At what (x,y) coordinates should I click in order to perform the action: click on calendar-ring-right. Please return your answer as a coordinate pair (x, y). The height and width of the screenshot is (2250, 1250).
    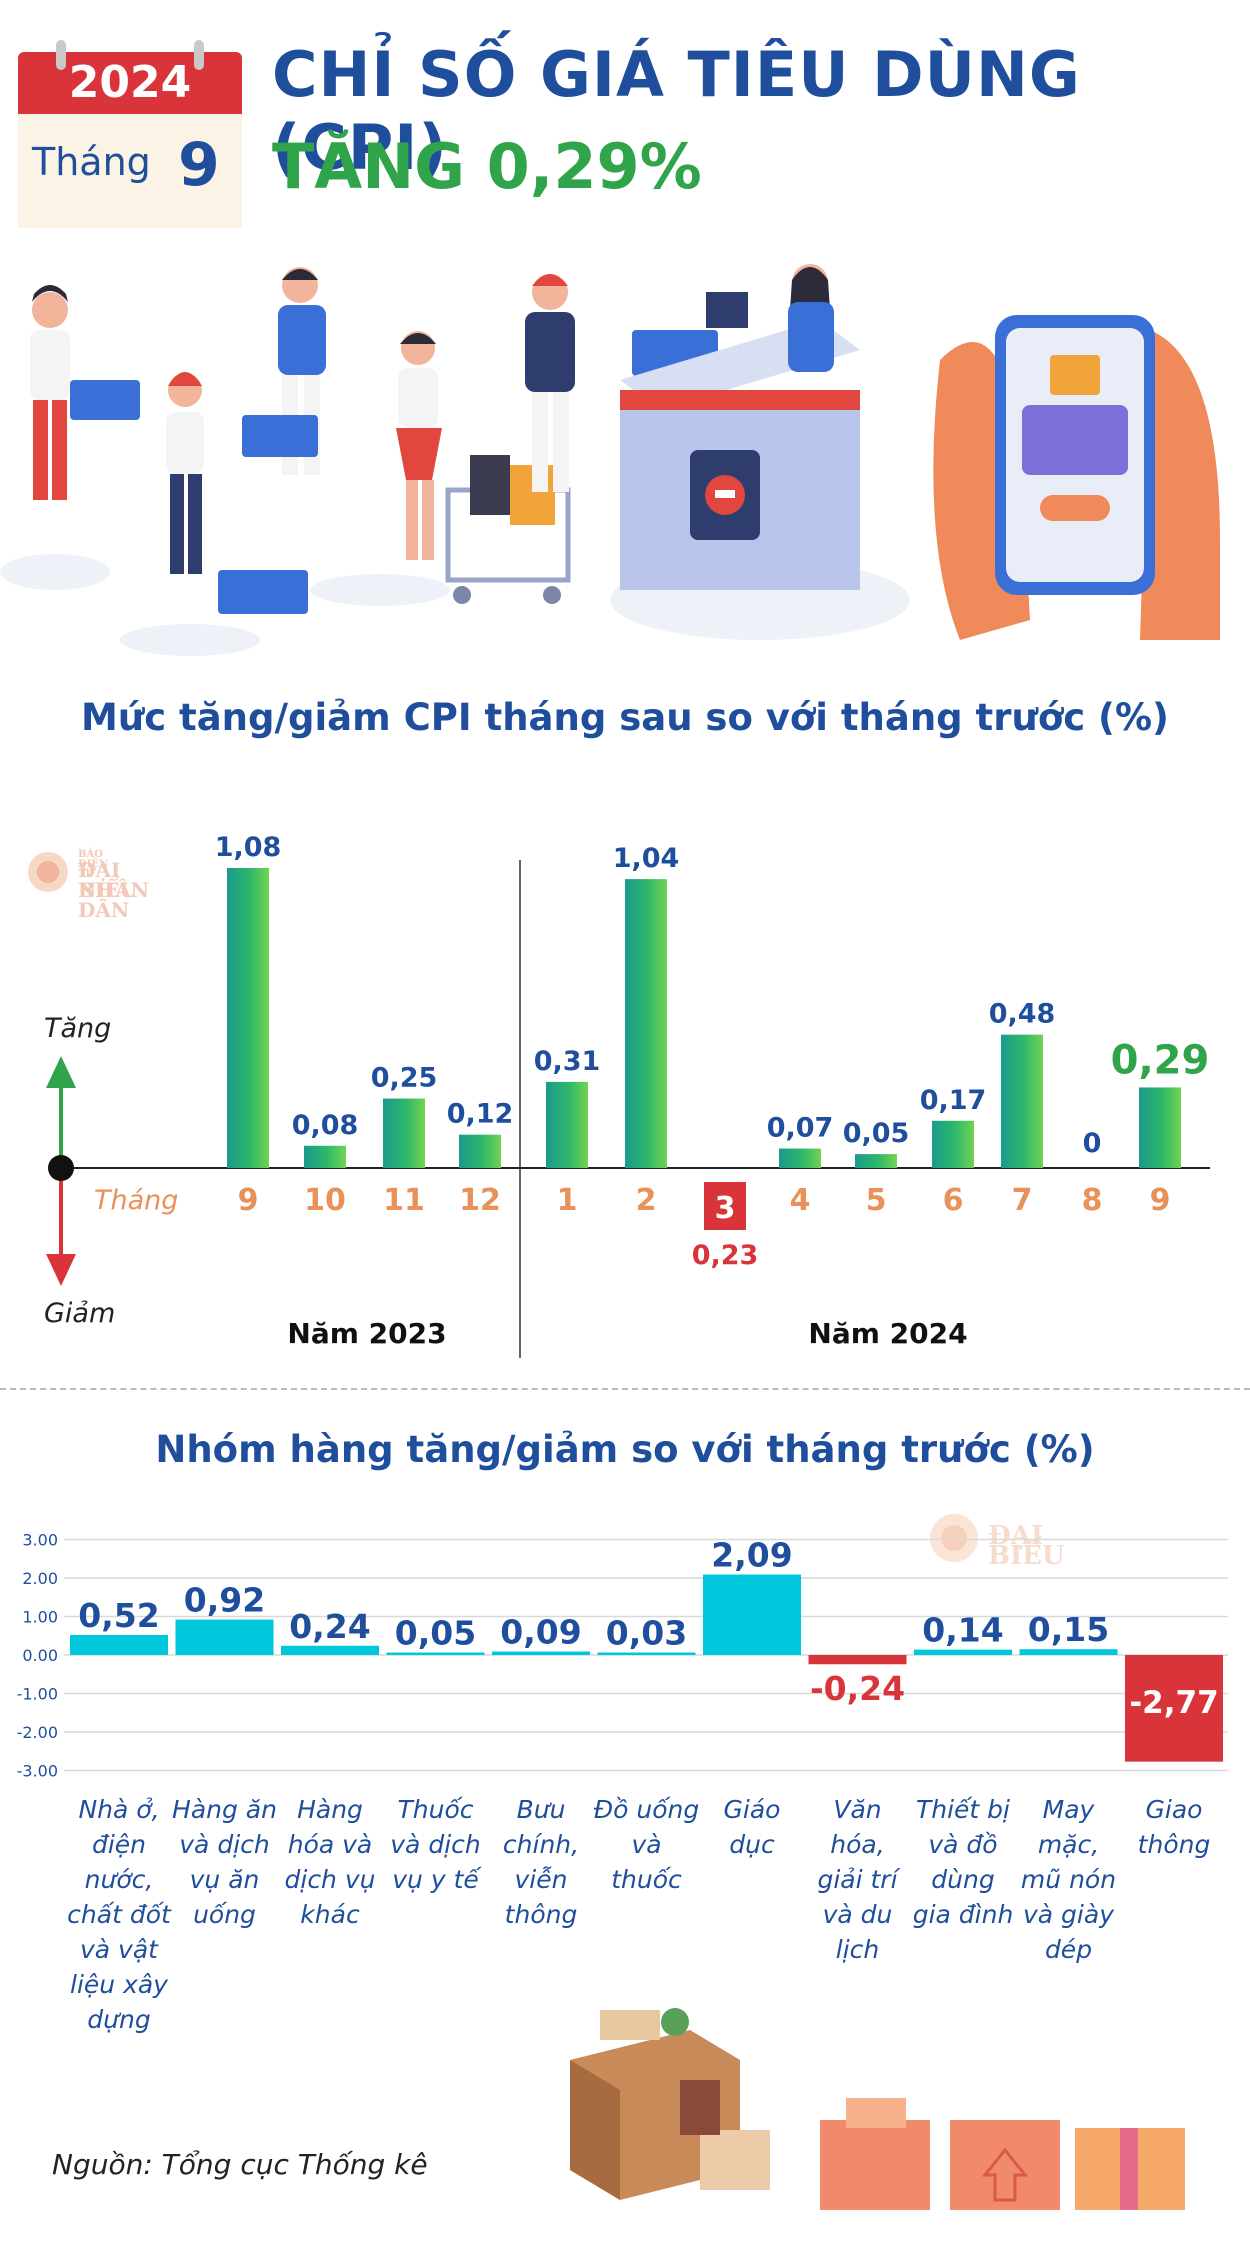
    Looking at the image, I should click on (199, 55).